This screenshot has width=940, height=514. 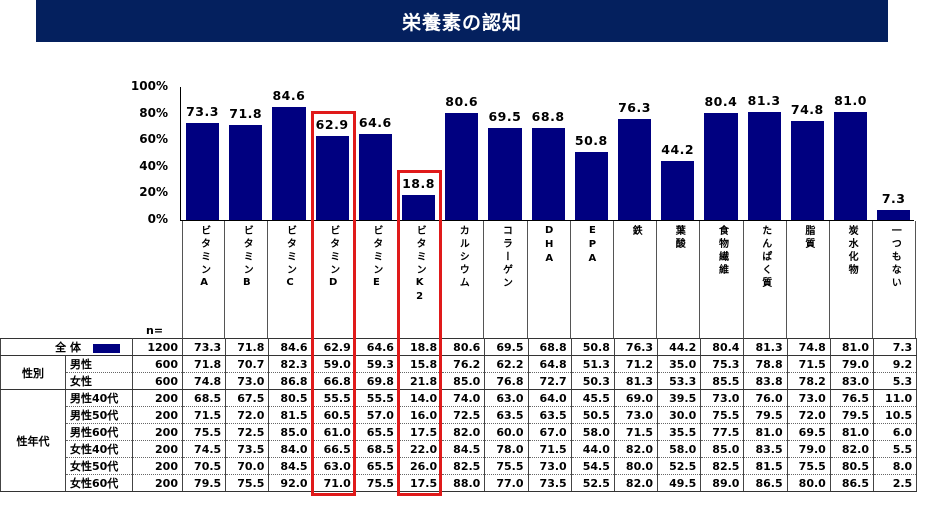 I want to click on value-cell: 55.5, so click(x=376, y=398).